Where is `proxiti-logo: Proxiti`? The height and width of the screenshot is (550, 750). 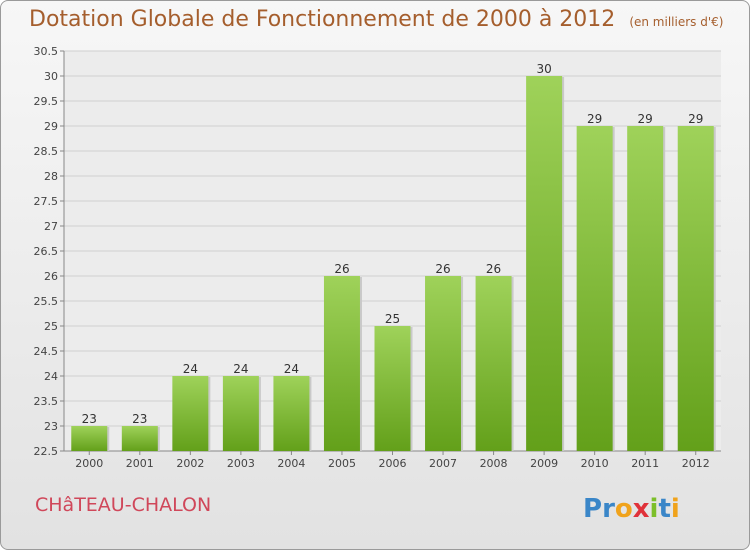
proxiti-logo: Proxiti is located at coordinates (631, 509).